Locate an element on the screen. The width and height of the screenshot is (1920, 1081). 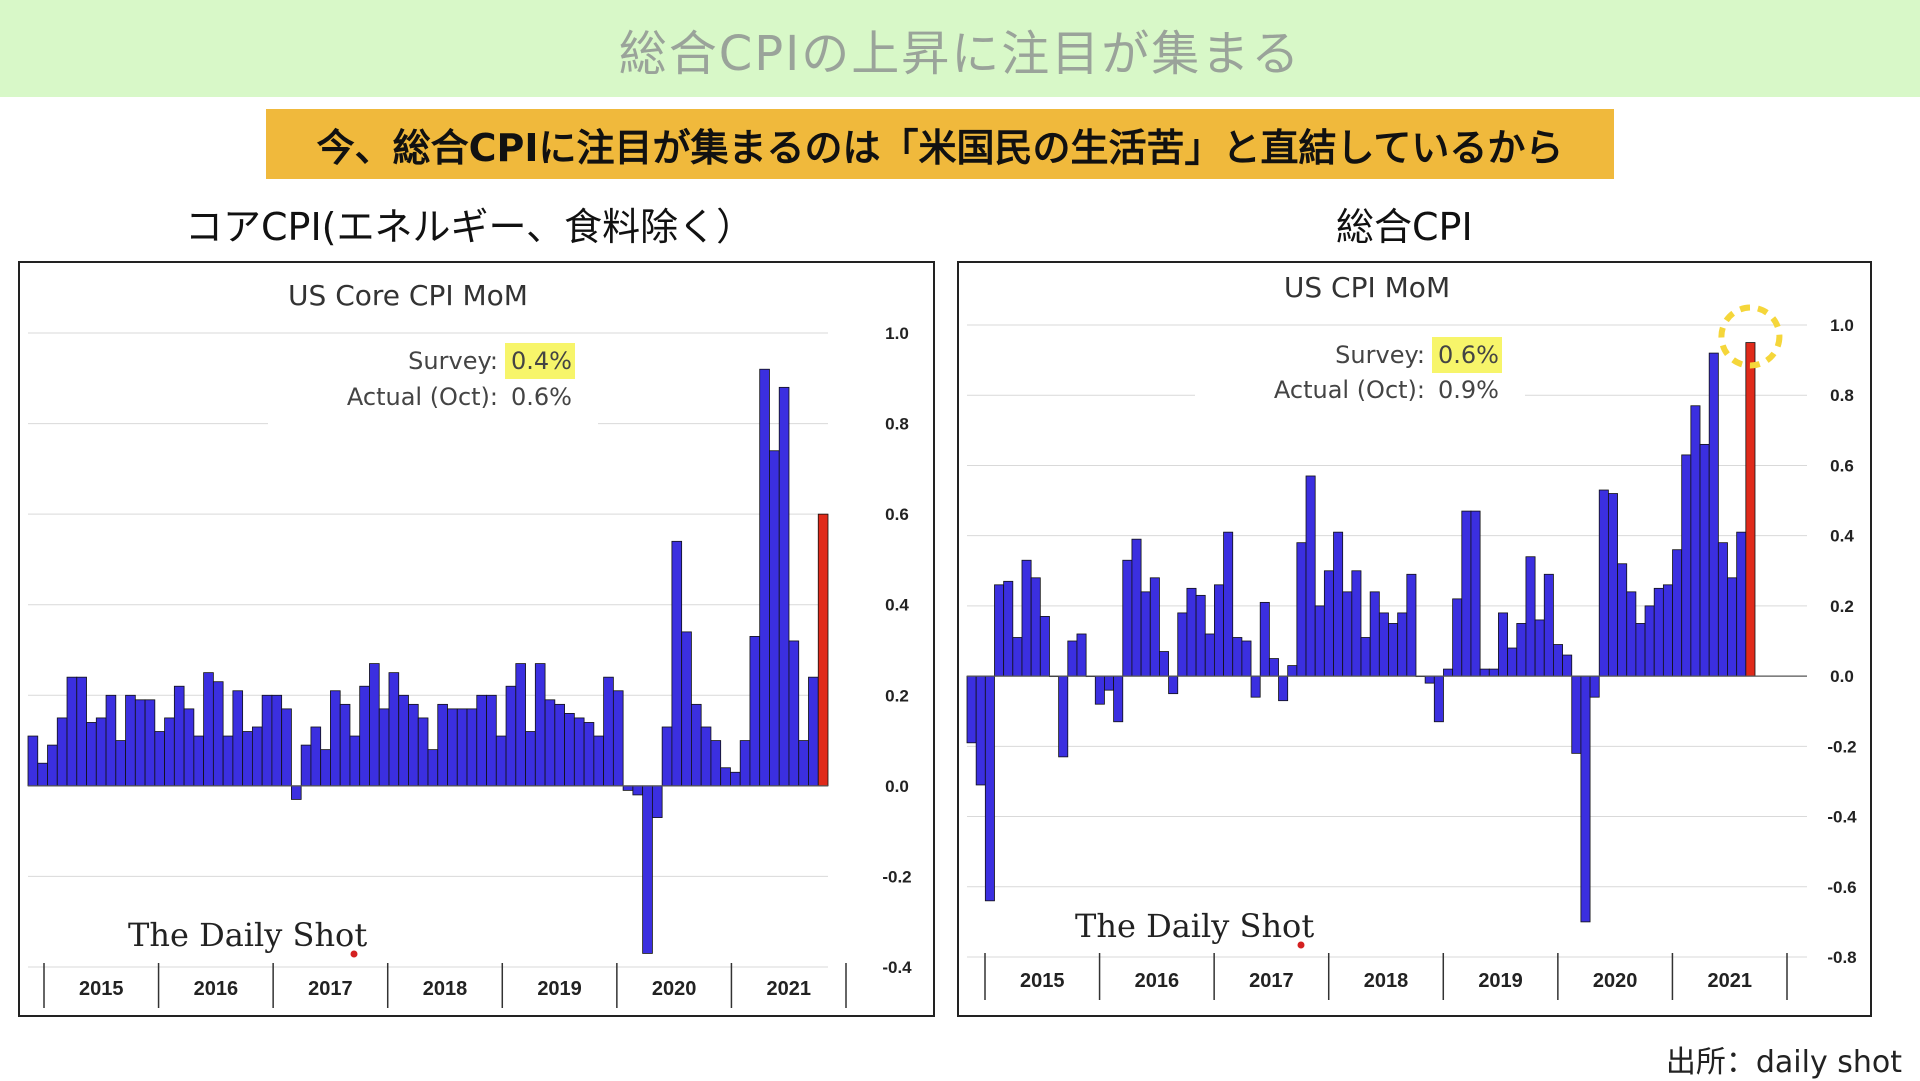
y-tick-label: -0.4 is located at coordinates (897, 967).